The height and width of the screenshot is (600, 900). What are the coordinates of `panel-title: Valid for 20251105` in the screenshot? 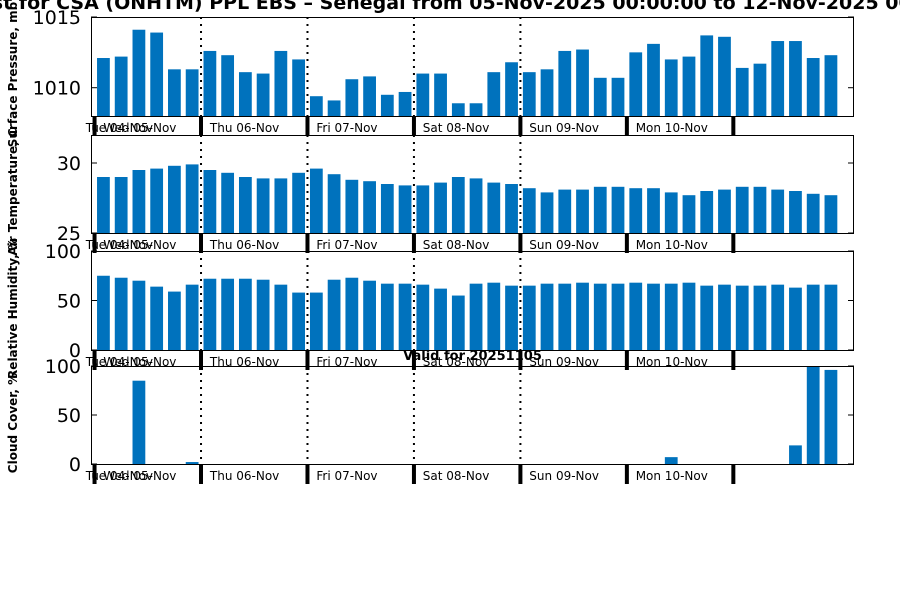 It's located at (472, 356).